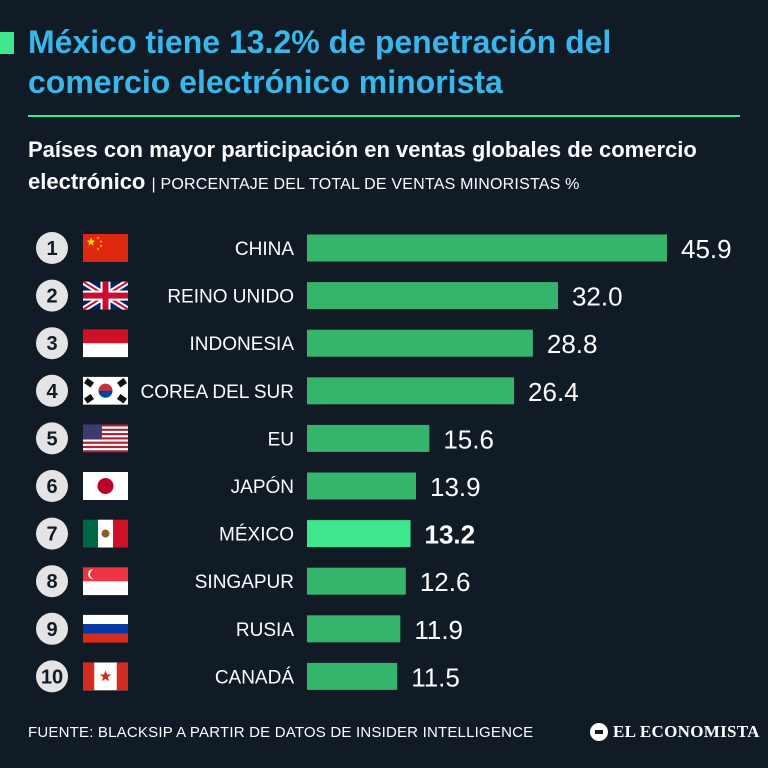  I want to click on rank-number: 3, so click(51, 344).